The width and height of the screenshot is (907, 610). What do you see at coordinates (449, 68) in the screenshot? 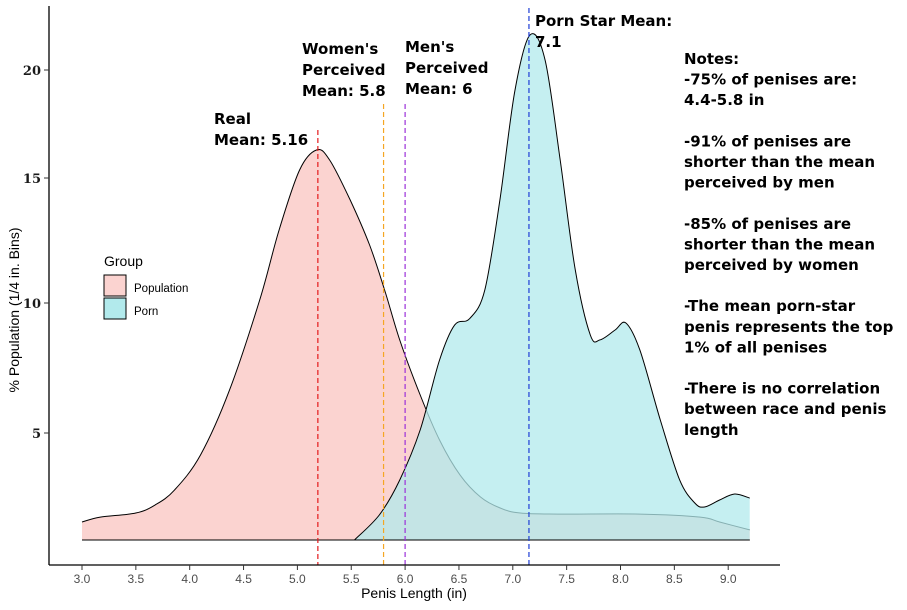
I see `annotation-men-perceived-mean: Men's Perceived Mean: 6` at bounding box center [449, 68].